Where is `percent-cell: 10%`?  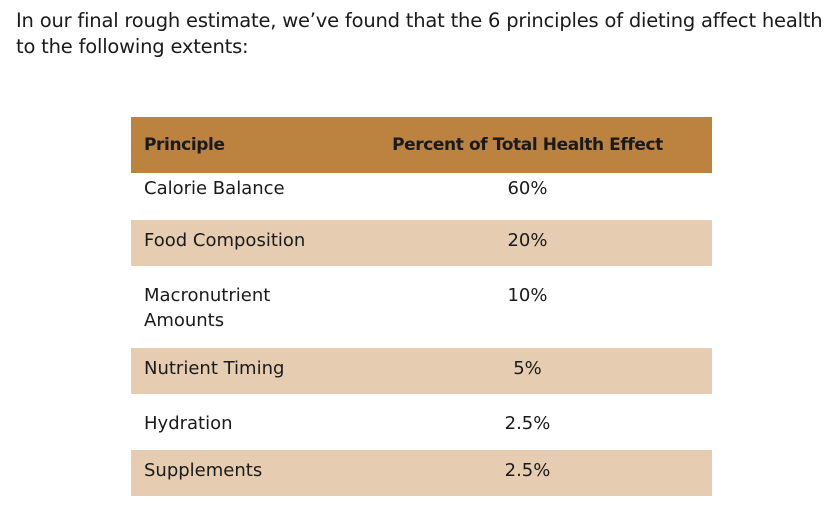 percent-cell: 10% is located at coordinates (527, 295).